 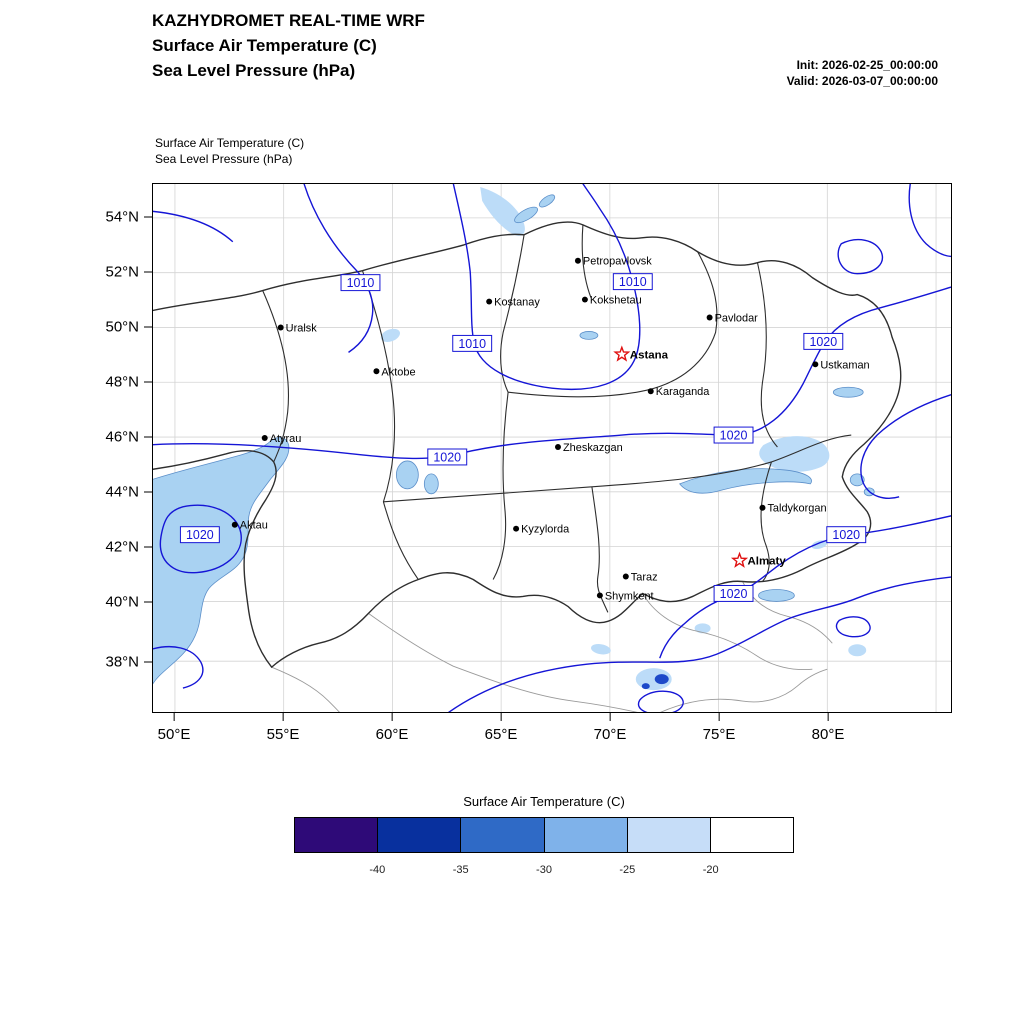 I want to click on city-label: Taraz, so click(x=644, y=578).